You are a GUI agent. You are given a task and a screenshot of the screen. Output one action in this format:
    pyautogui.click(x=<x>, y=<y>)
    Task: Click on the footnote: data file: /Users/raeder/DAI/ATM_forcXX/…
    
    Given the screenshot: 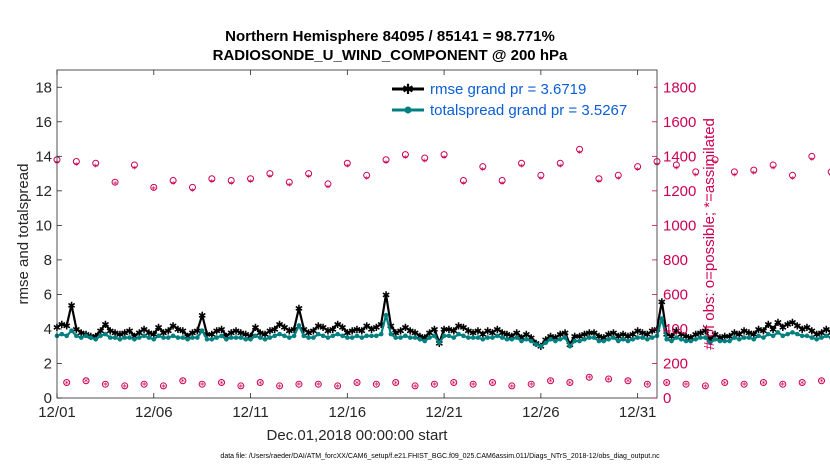 What is the action you would take?
    pyautogui.click(x=440, y=456)
    